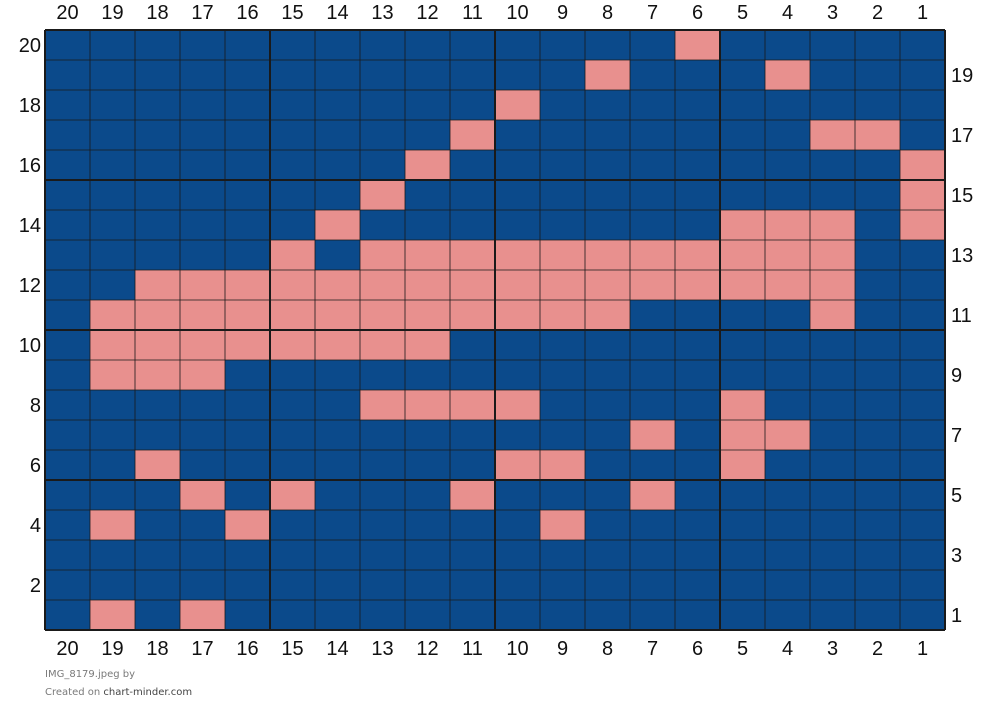  What do you see at coordinates (962, 196) in the screenshot?
I see `row-label-right: 15` at bounding box center [962, 196].